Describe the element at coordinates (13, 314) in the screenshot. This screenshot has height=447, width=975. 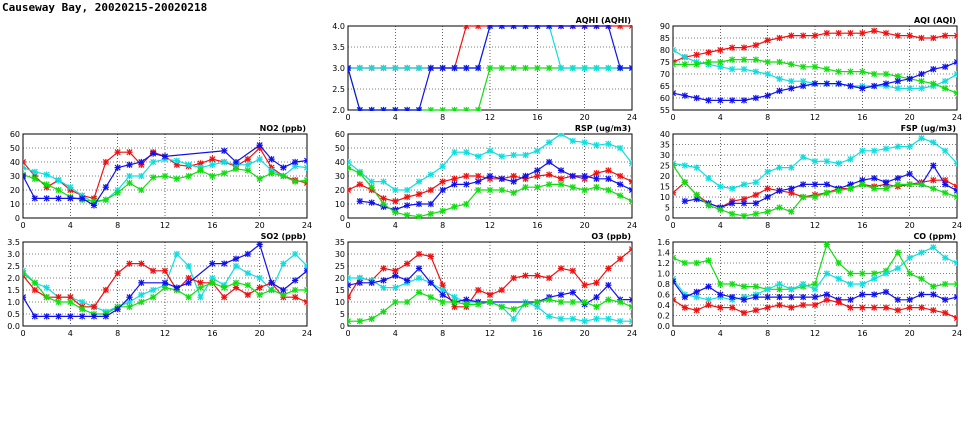
I see `y-tick-label: 0.5` at that location.